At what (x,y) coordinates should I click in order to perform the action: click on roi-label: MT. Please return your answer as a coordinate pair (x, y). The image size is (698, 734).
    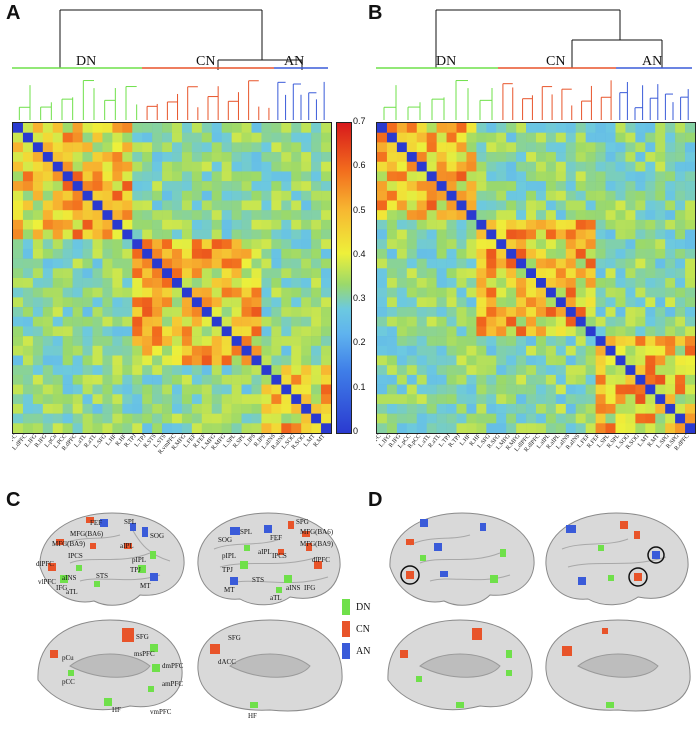
    Looking at the image, I should click on (229, 590).